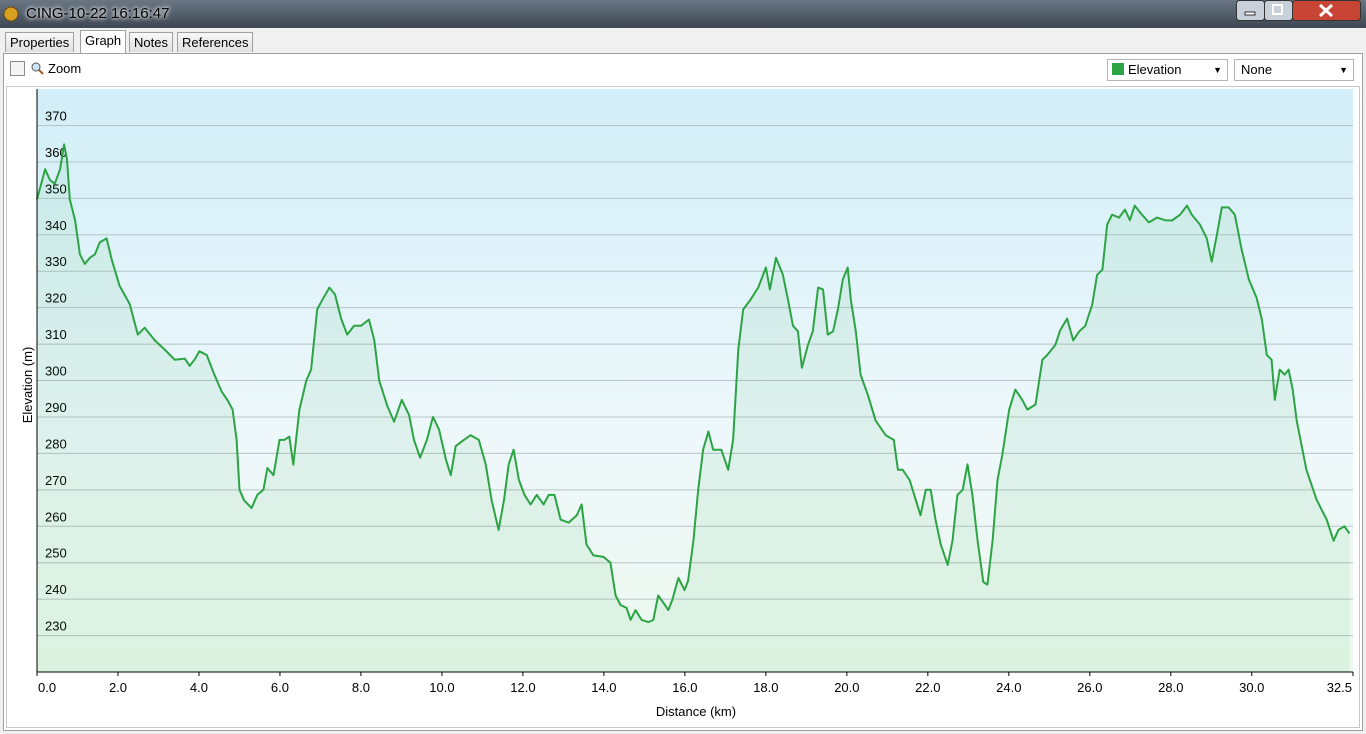 The image size is (1366, 734). I want to click on y-tick-label: 290, so click(56, 407).